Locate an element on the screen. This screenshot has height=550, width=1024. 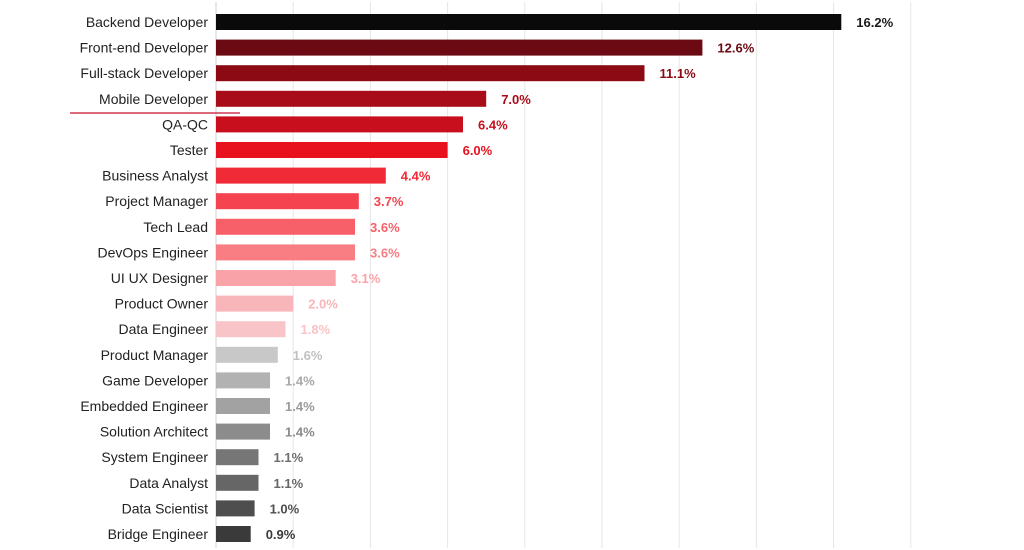
value-label: 11.1% is located at coordinates (678, 73).